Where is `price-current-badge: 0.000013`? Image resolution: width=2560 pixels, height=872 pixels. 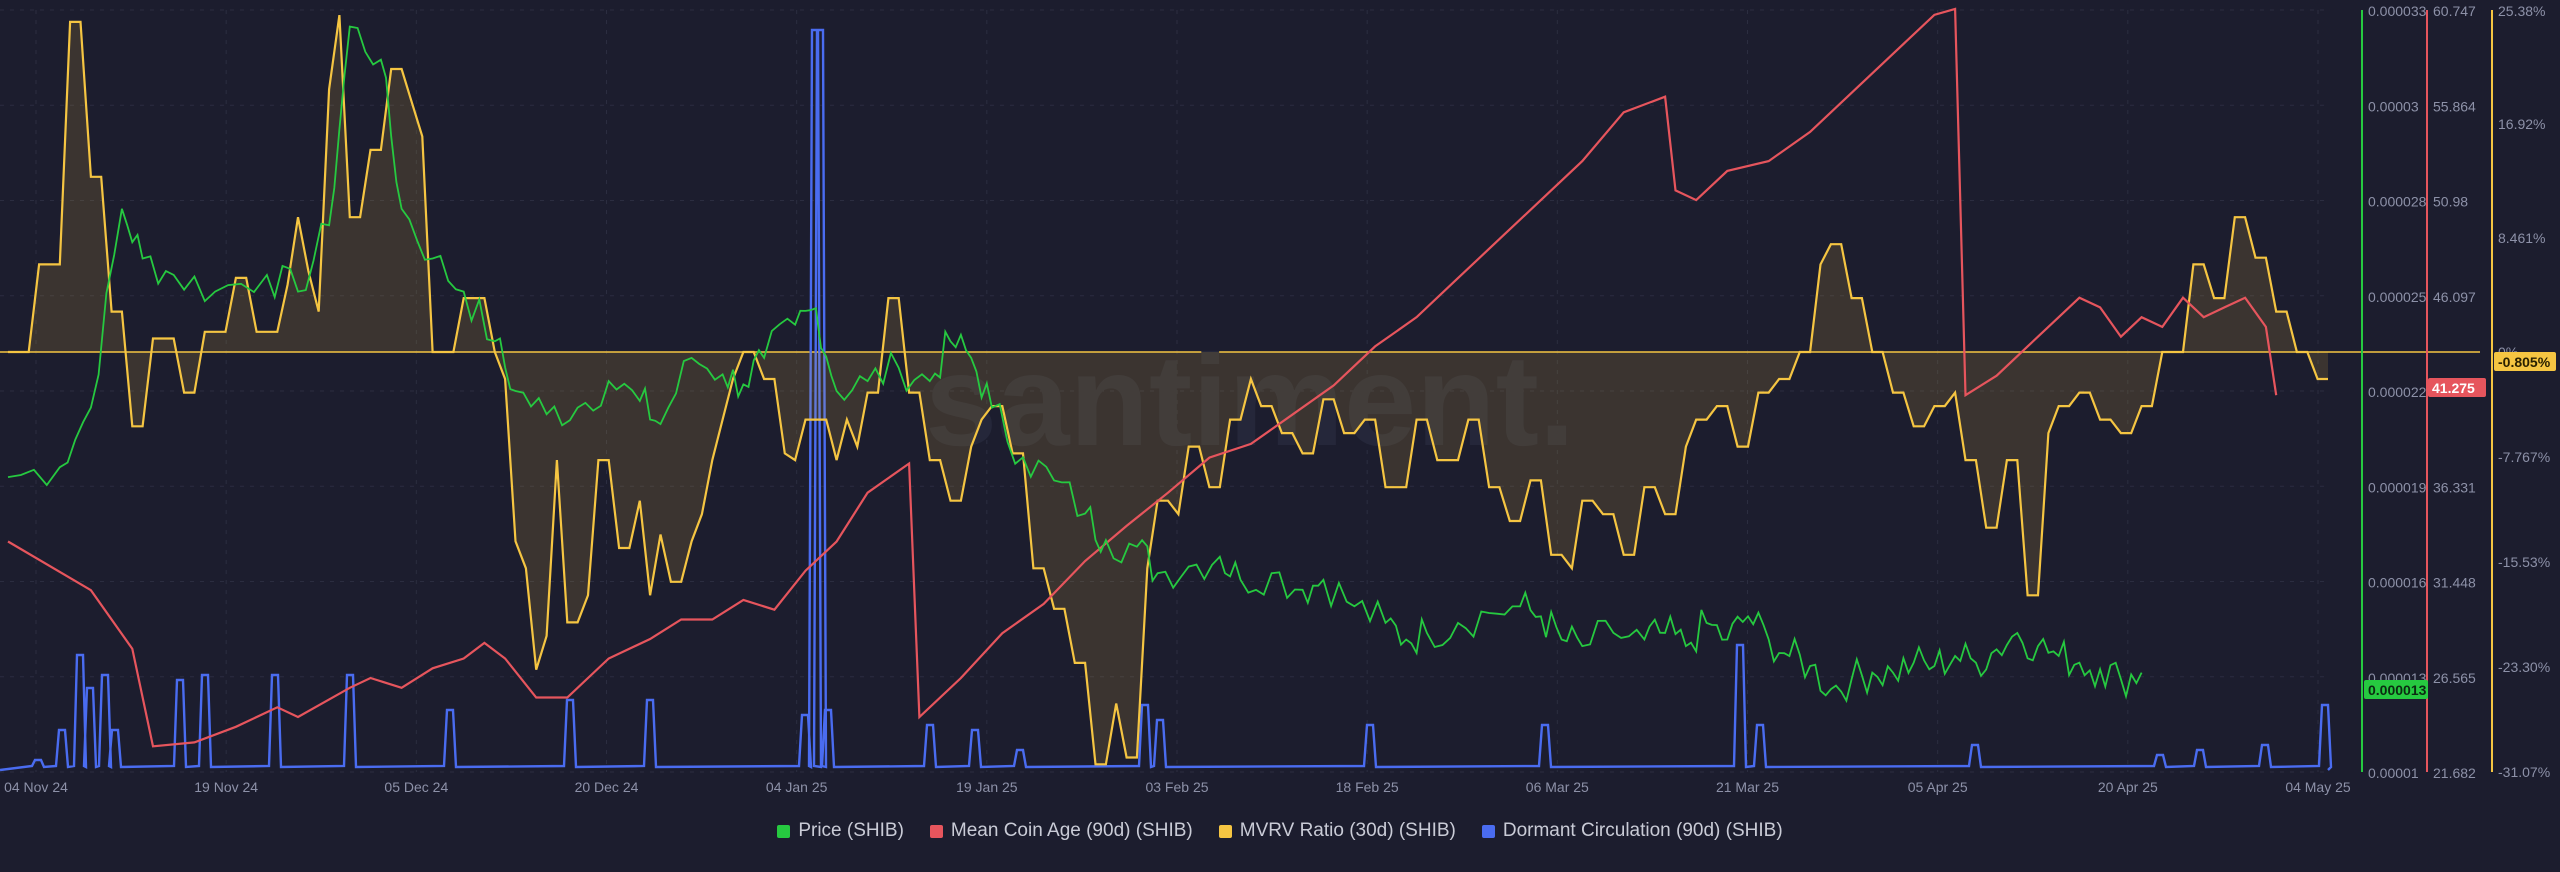
price-current-badge: 0.000013 is located at coordinates (2397, 690).